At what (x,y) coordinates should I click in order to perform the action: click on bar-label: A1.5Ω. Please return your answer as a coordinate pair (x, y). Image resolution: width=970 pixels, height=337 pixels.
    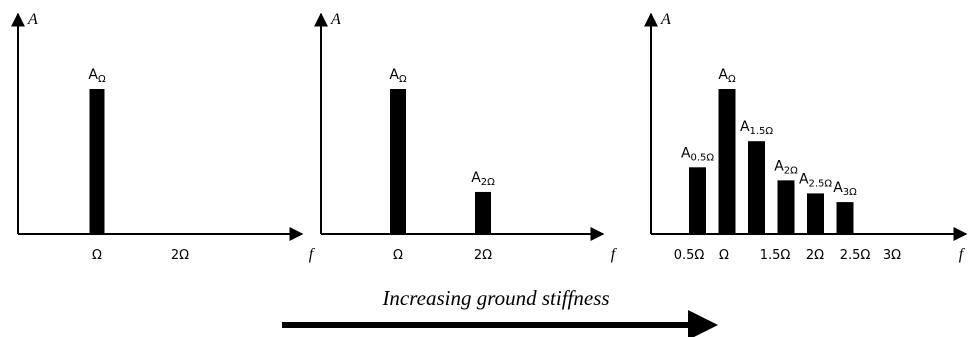
    Looking at the image, I should click on (756, 128).